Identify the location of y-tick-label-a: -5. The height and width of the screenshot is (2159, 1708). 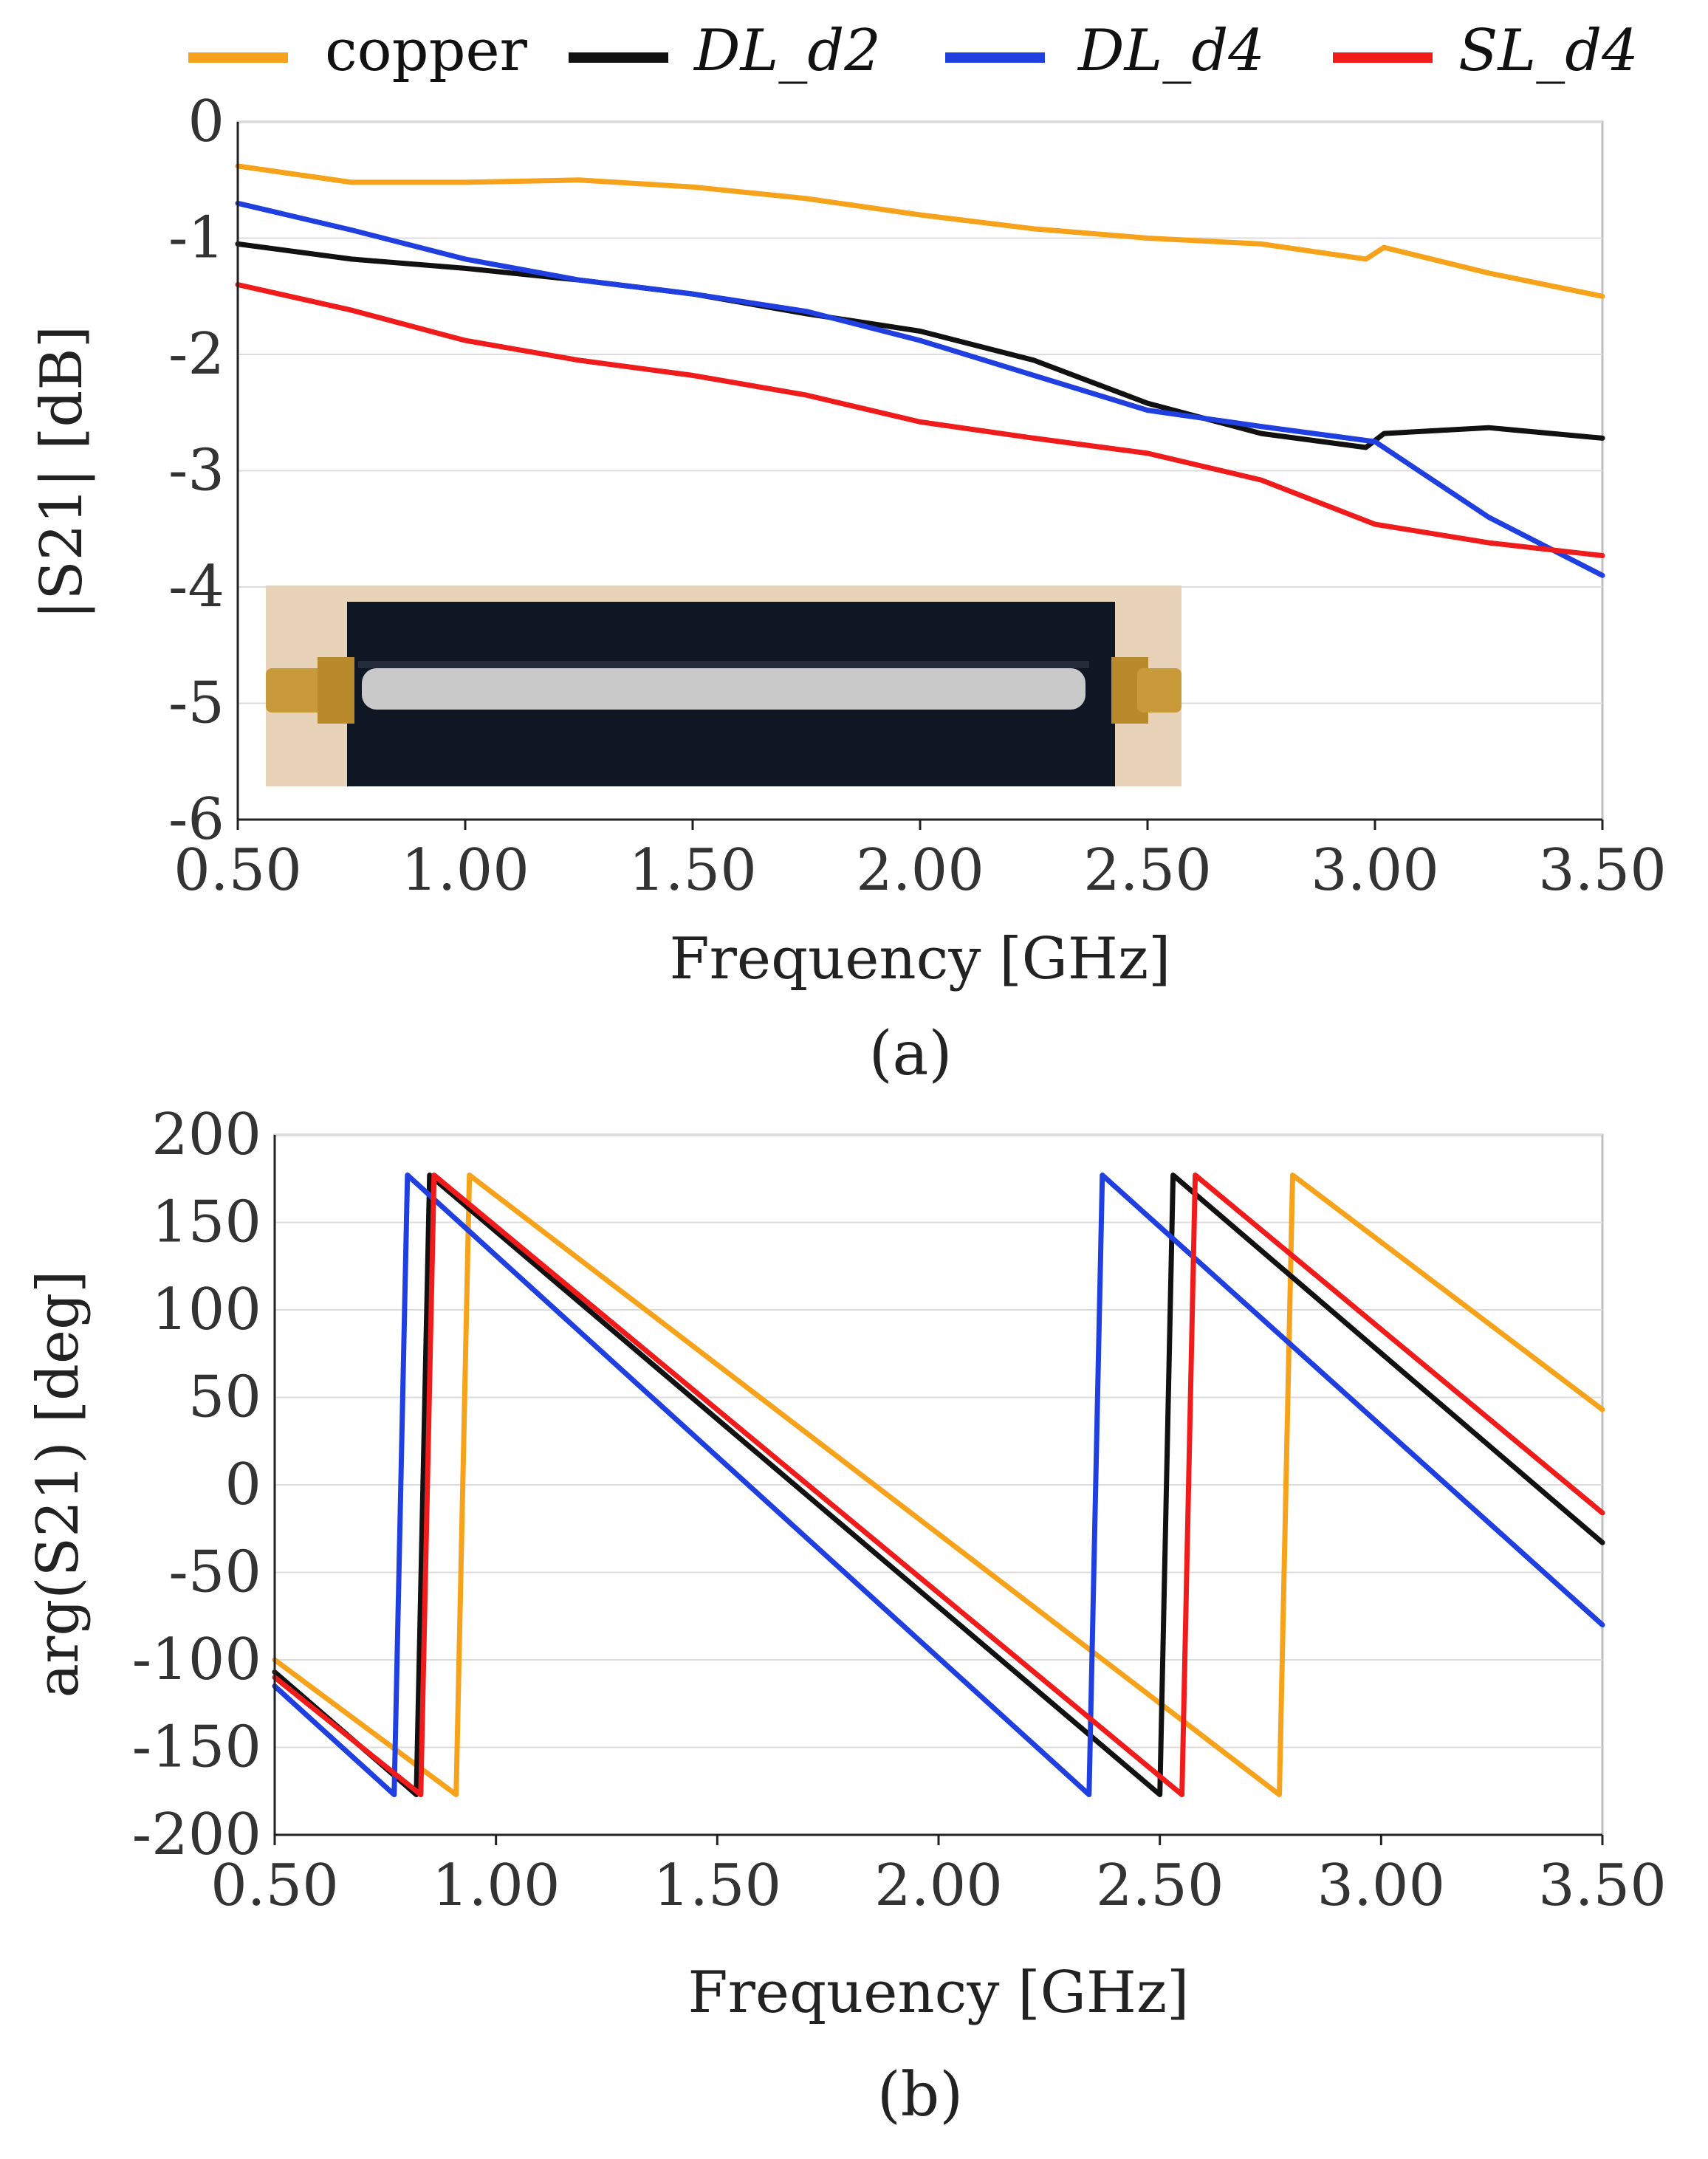
(196, 703).